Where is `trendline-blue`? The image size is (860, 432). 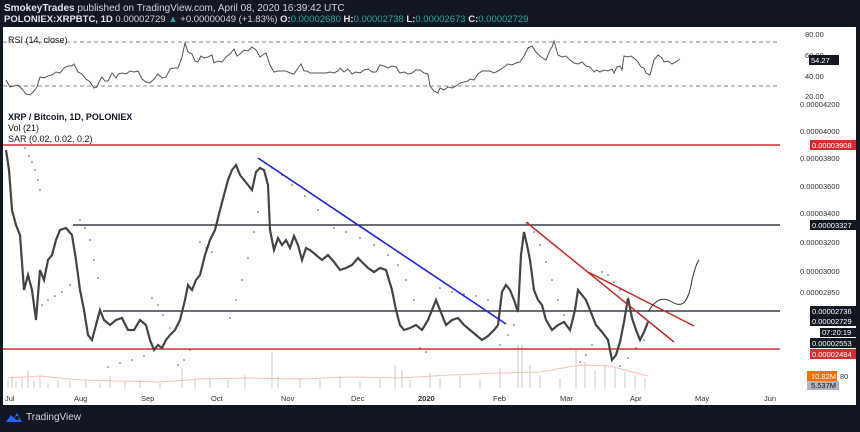
trendline-blue is located at coordinates (382, 241).